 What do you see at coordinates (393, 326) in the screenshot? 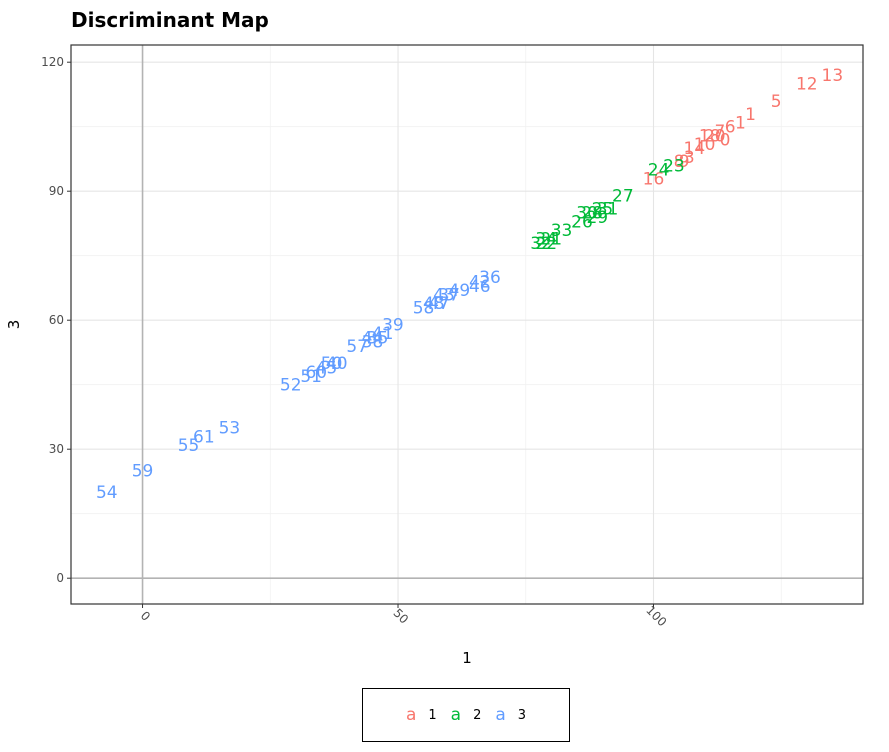
I see `point-label: 39` at bounding box center [393, 326].